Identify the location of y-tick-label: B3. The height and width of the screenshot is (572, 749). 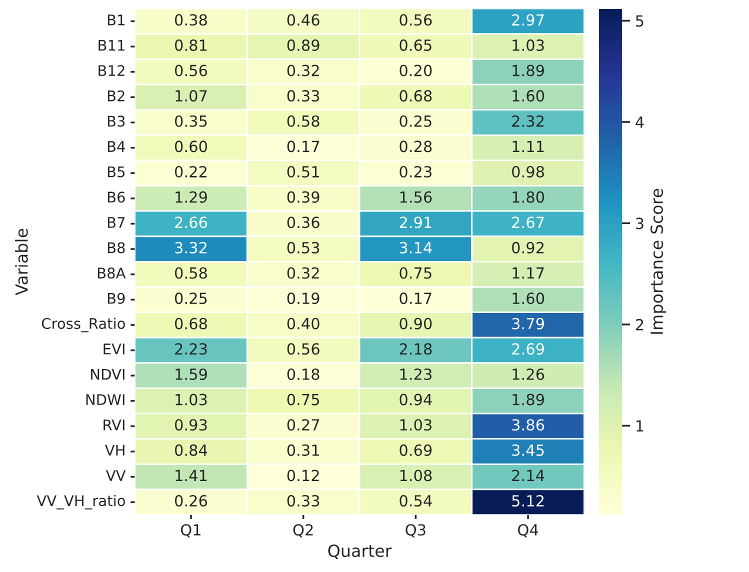
(116, 121).